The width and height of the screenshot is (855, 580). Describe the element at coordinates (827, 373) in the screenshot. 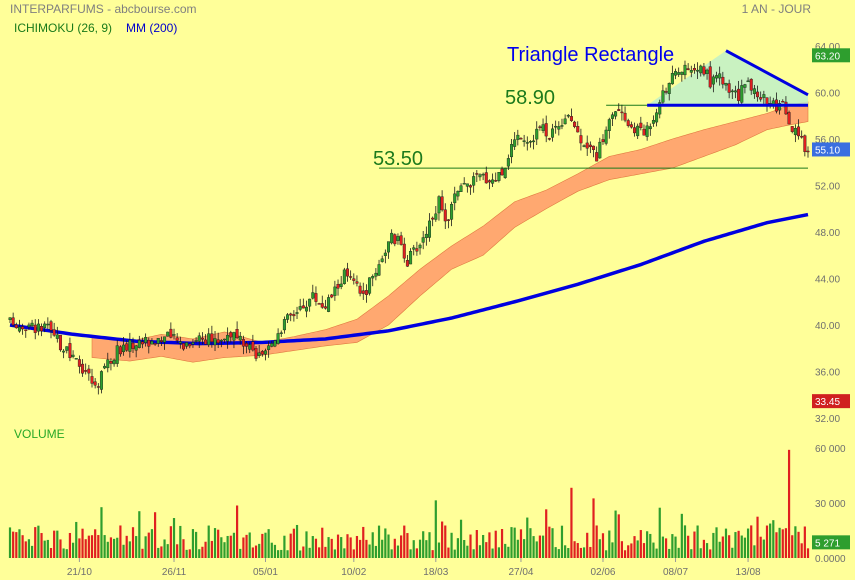

I see `price-axis-tick: 36.00` at that location.